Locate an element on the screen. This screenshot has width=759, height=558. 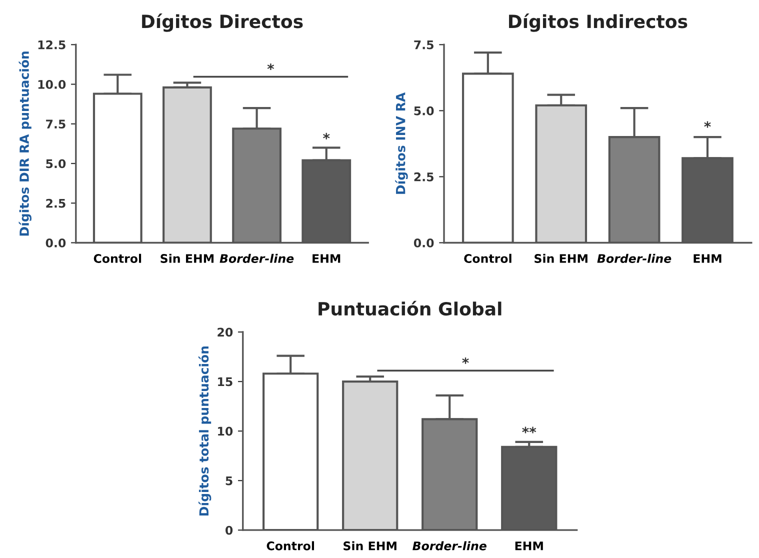
y-tick-label: 5 is located at coordinates (229, 481).